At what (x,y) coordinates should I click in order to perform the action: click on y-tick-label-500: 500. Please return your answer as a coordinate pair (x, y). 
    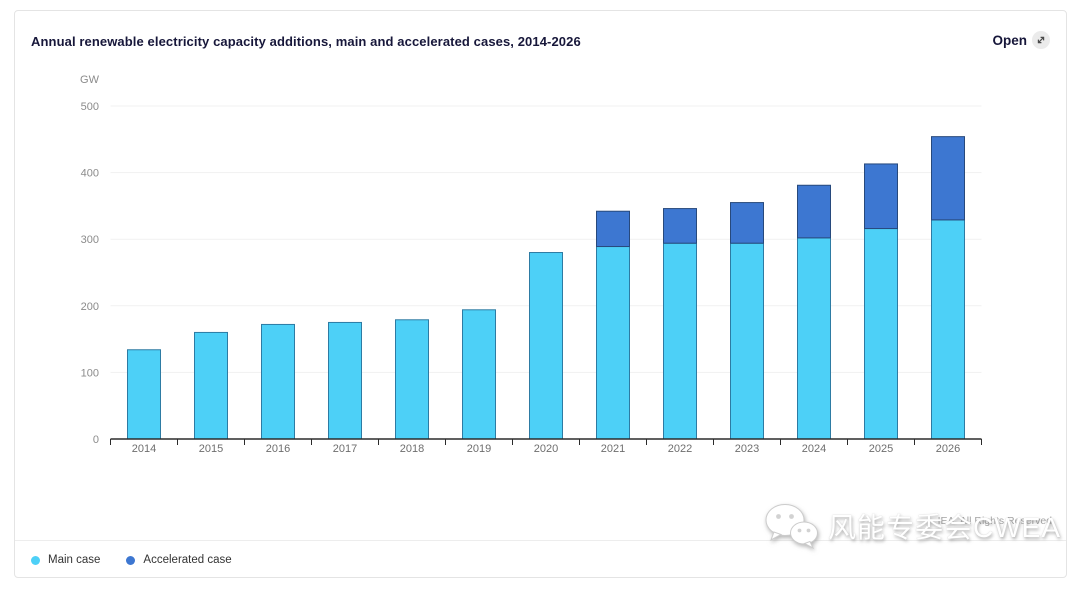
    Looking at the image, I should click on (90, 107).